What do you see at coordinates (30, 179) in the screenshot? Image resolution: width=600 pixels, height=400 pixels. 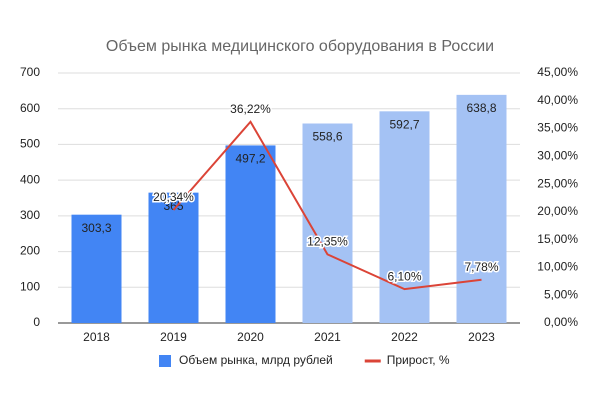 I see `y-tick-label: 400` at bounding box center [30, 179].